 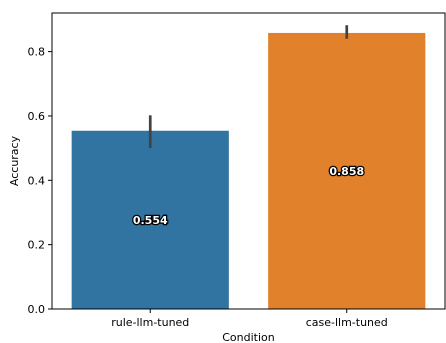 What do you see at coordinates (248, 337) in the screenshot?
I see `x-axis-label: Condition` at bounding box center [248, 337].